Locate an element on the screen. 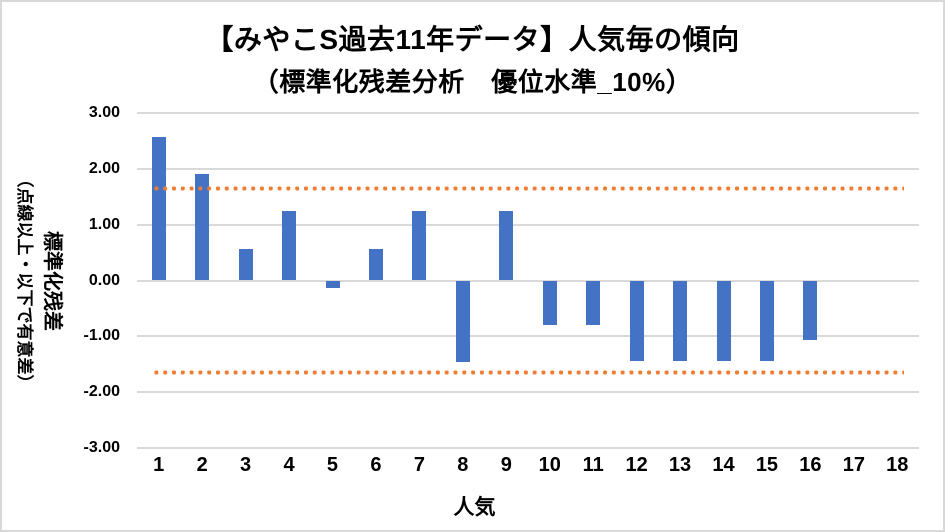 Image resolution: width=945 pixels, height=532 pixels. threshold-line-upper is located at coordinates (528, 189).